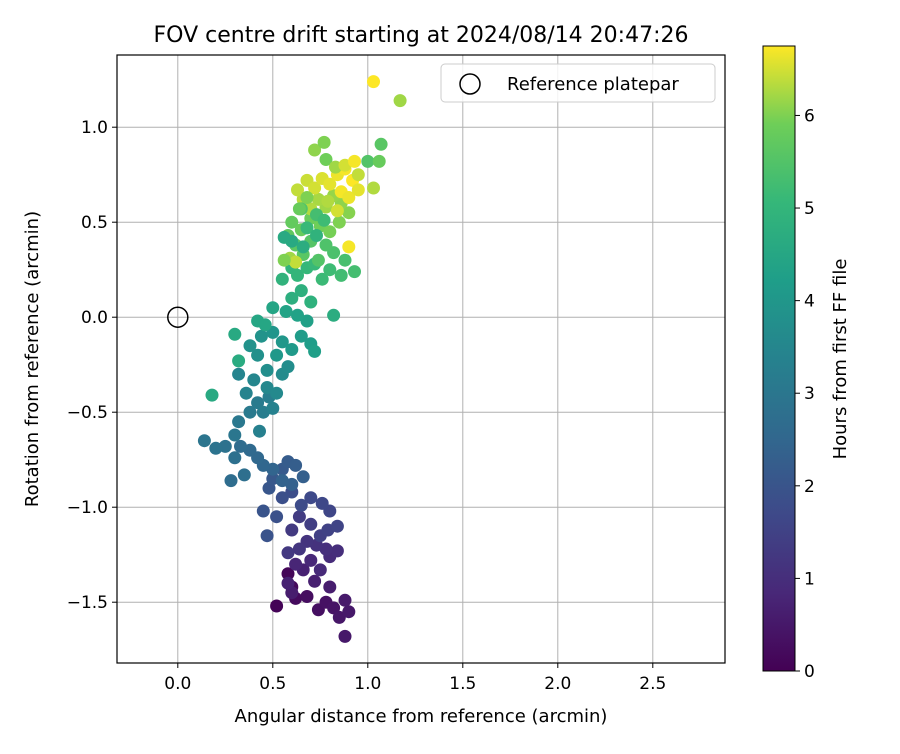 The height and width of the screenshot is (754, 900). What do you see at coordinates (177, 684) in the screenshot?
I see `x-tick-label: 0.0` at bounding box center [177, 684].